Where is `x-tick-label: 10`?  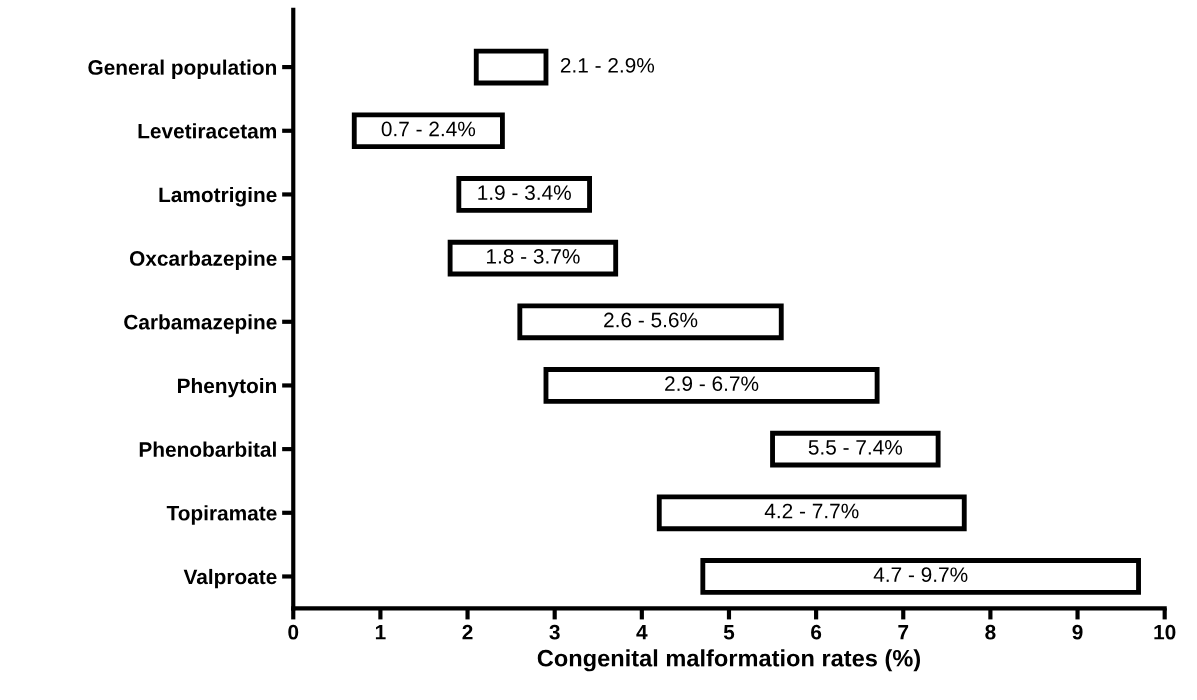
x-tick-label: 10 is located at coordinates (1165, 632).